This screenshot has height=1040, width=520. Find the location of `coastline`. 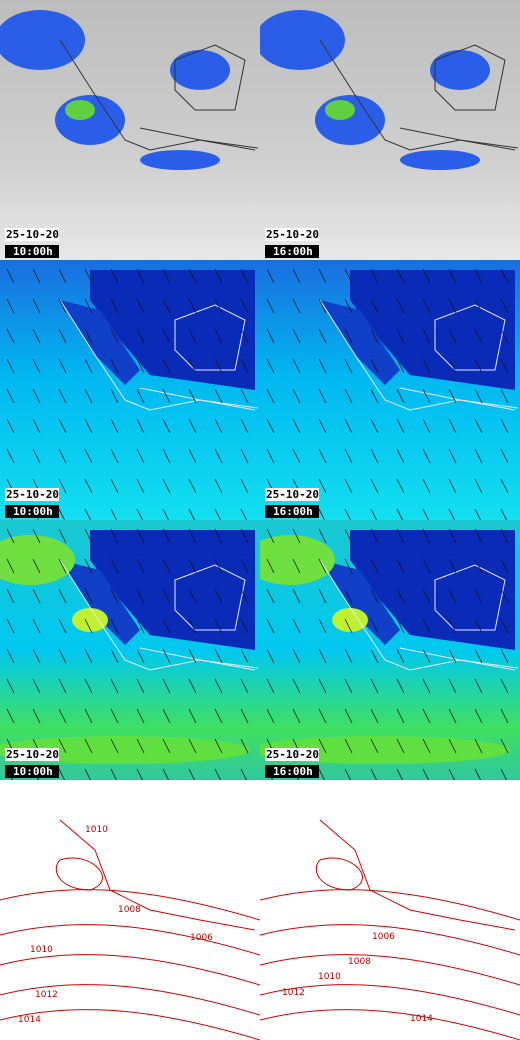

coastline is located at coordinates (199, 658).